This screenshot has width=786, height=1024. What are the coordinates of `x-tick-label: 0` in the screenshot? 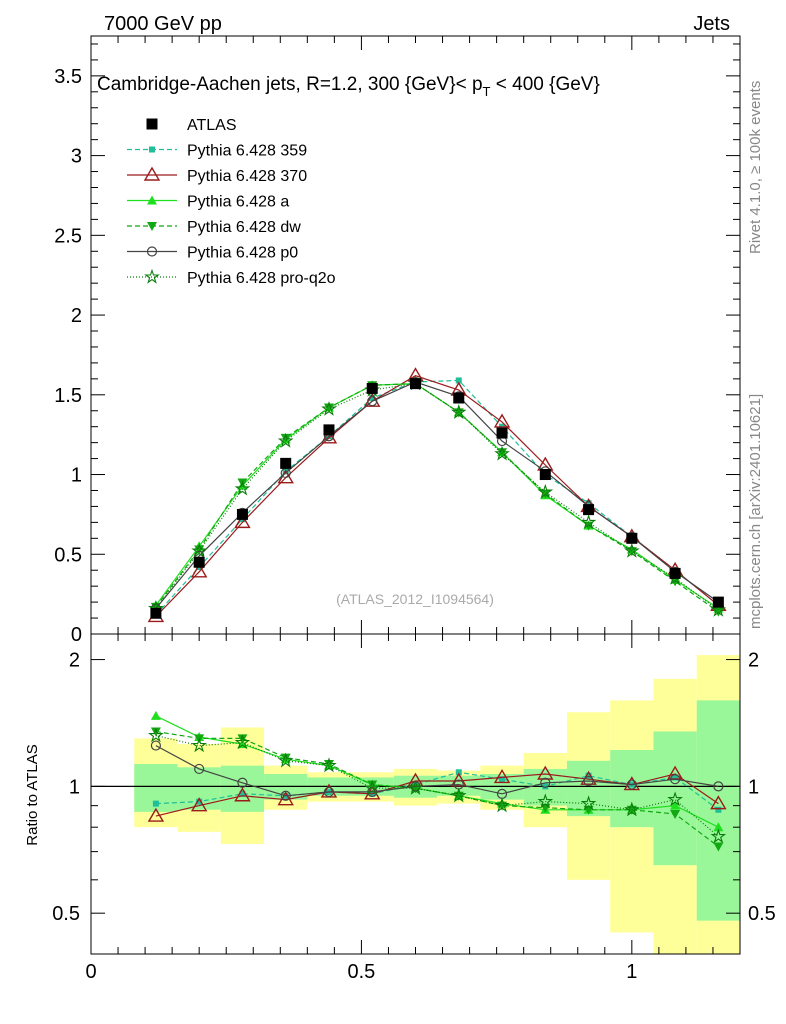 It's located at (90, 972).